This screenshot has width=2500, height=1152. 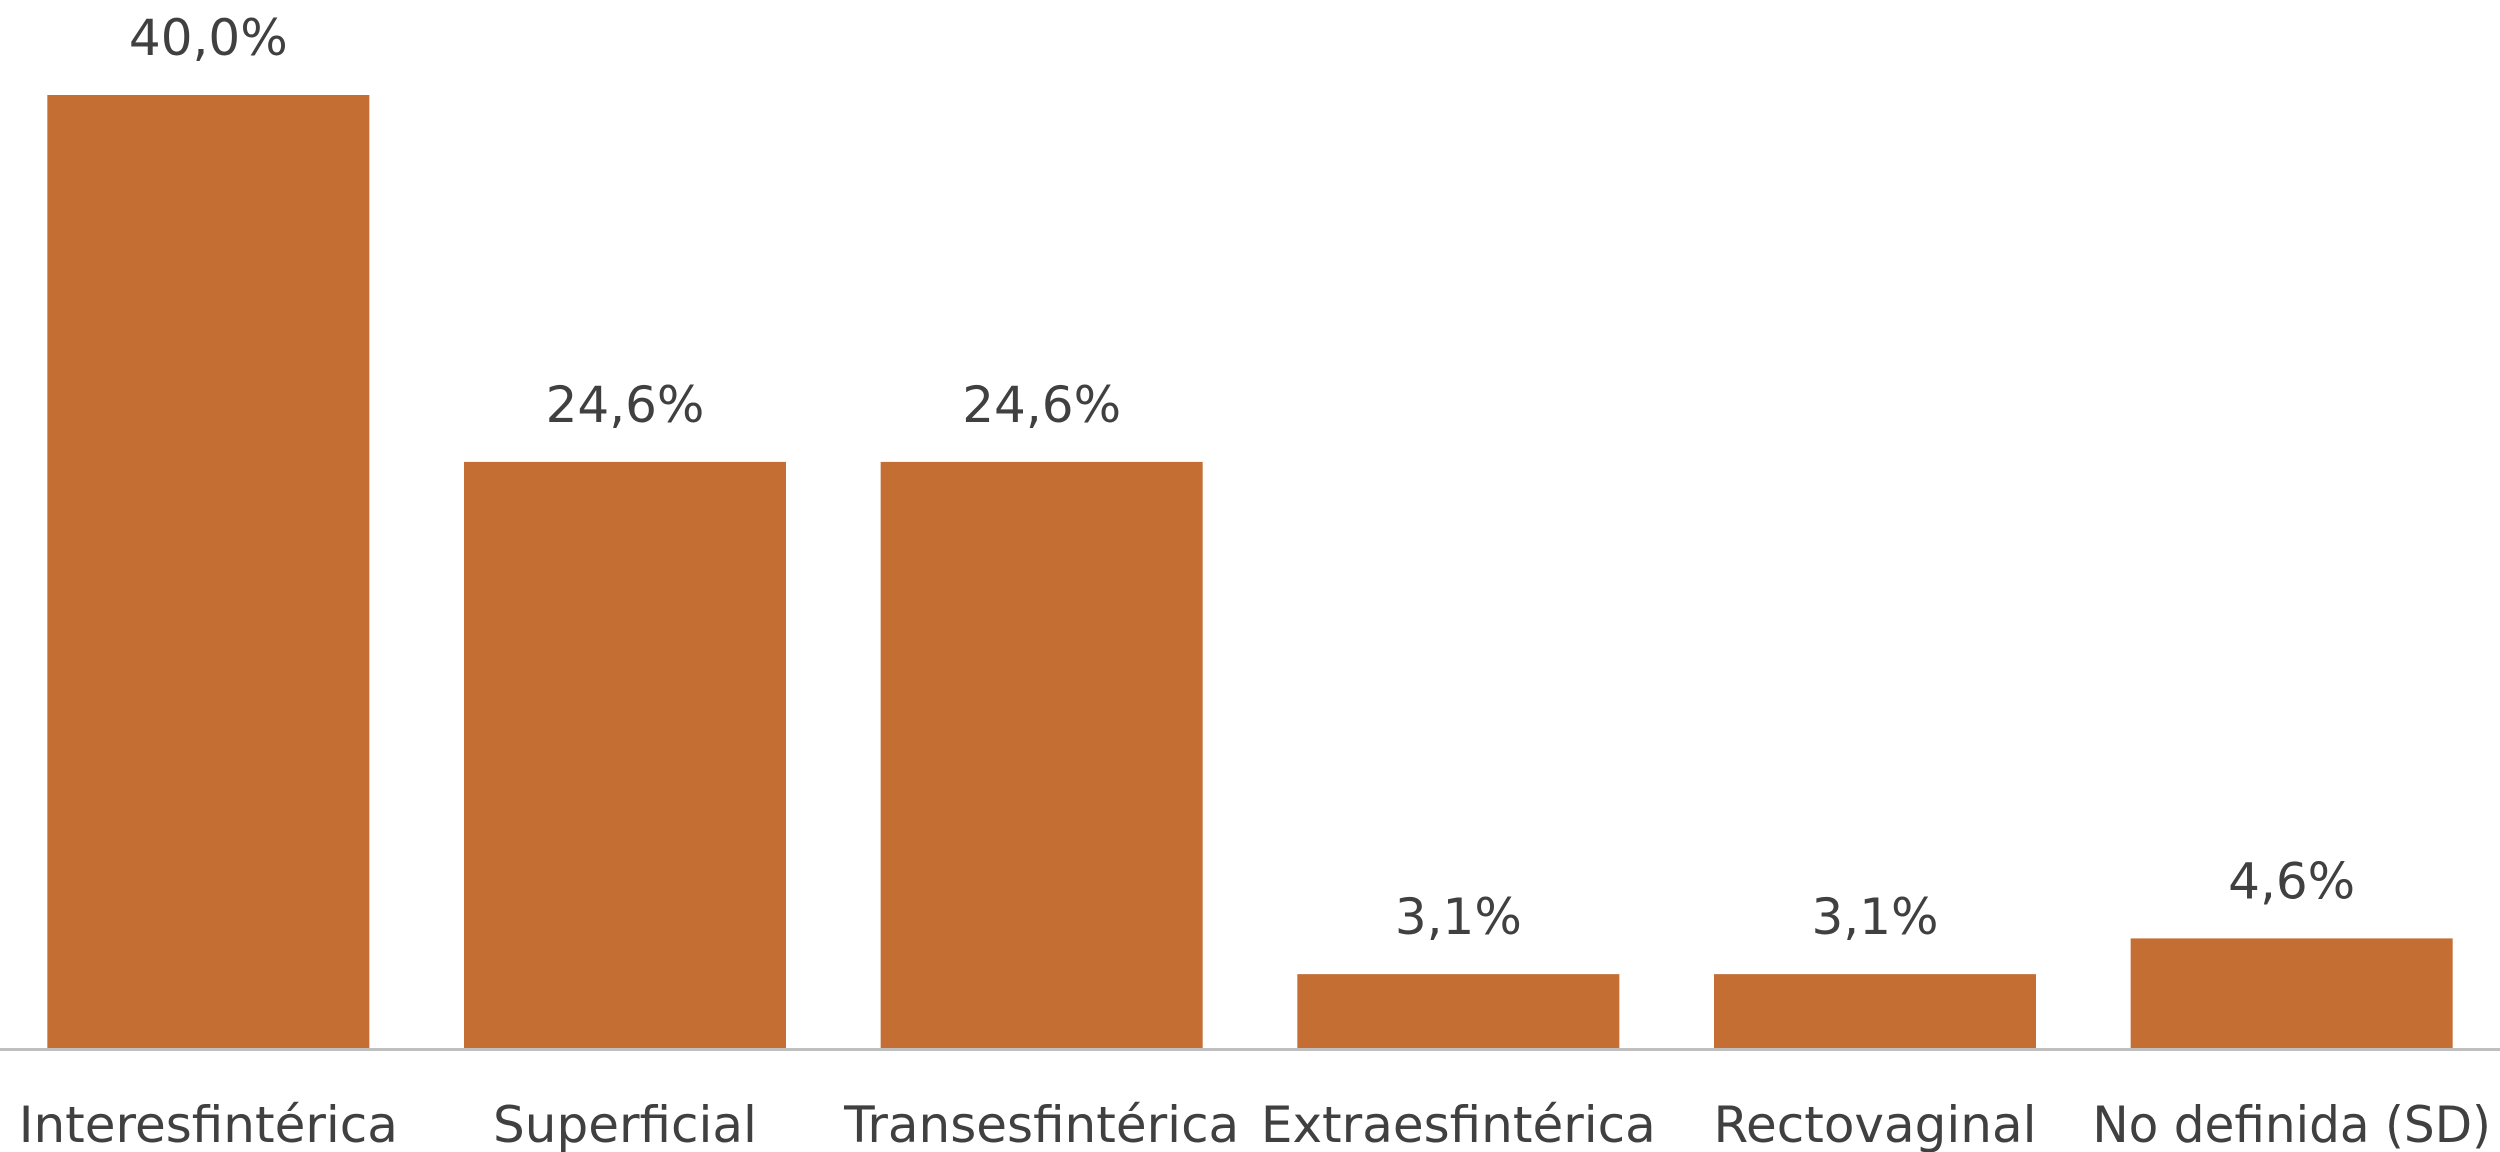 I want to click on category-label: Transesfintérica, so click(x=1041, y=1124).